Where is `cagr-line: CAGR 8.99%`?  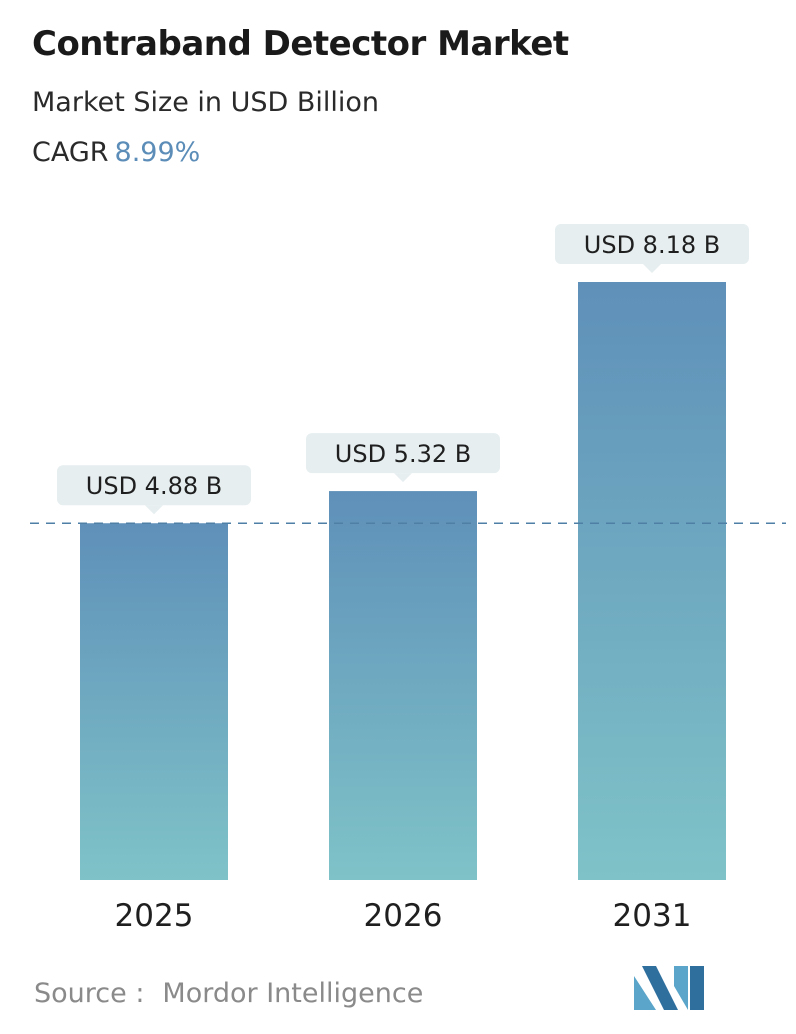
cagr-line: CAGR 8.99% is located at coordinates (116, 152).